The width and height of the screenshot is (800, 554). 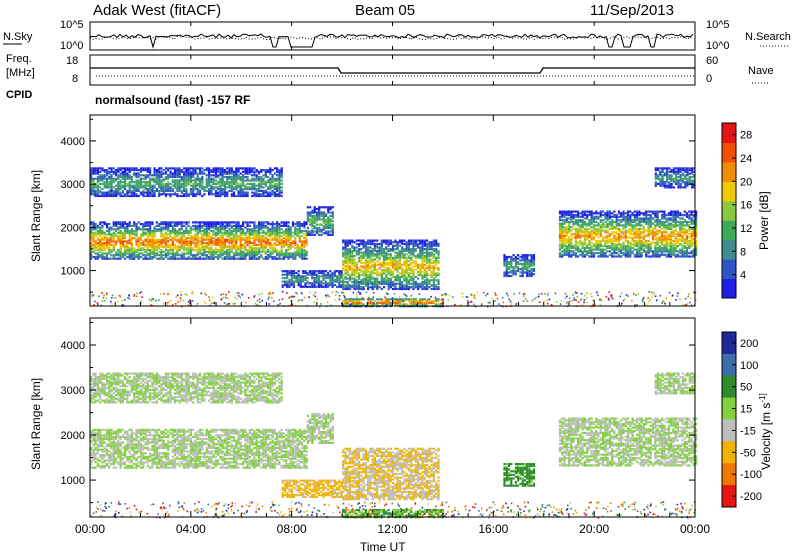 I want to click on noise-sky-trace, so click(x=391, y=41).